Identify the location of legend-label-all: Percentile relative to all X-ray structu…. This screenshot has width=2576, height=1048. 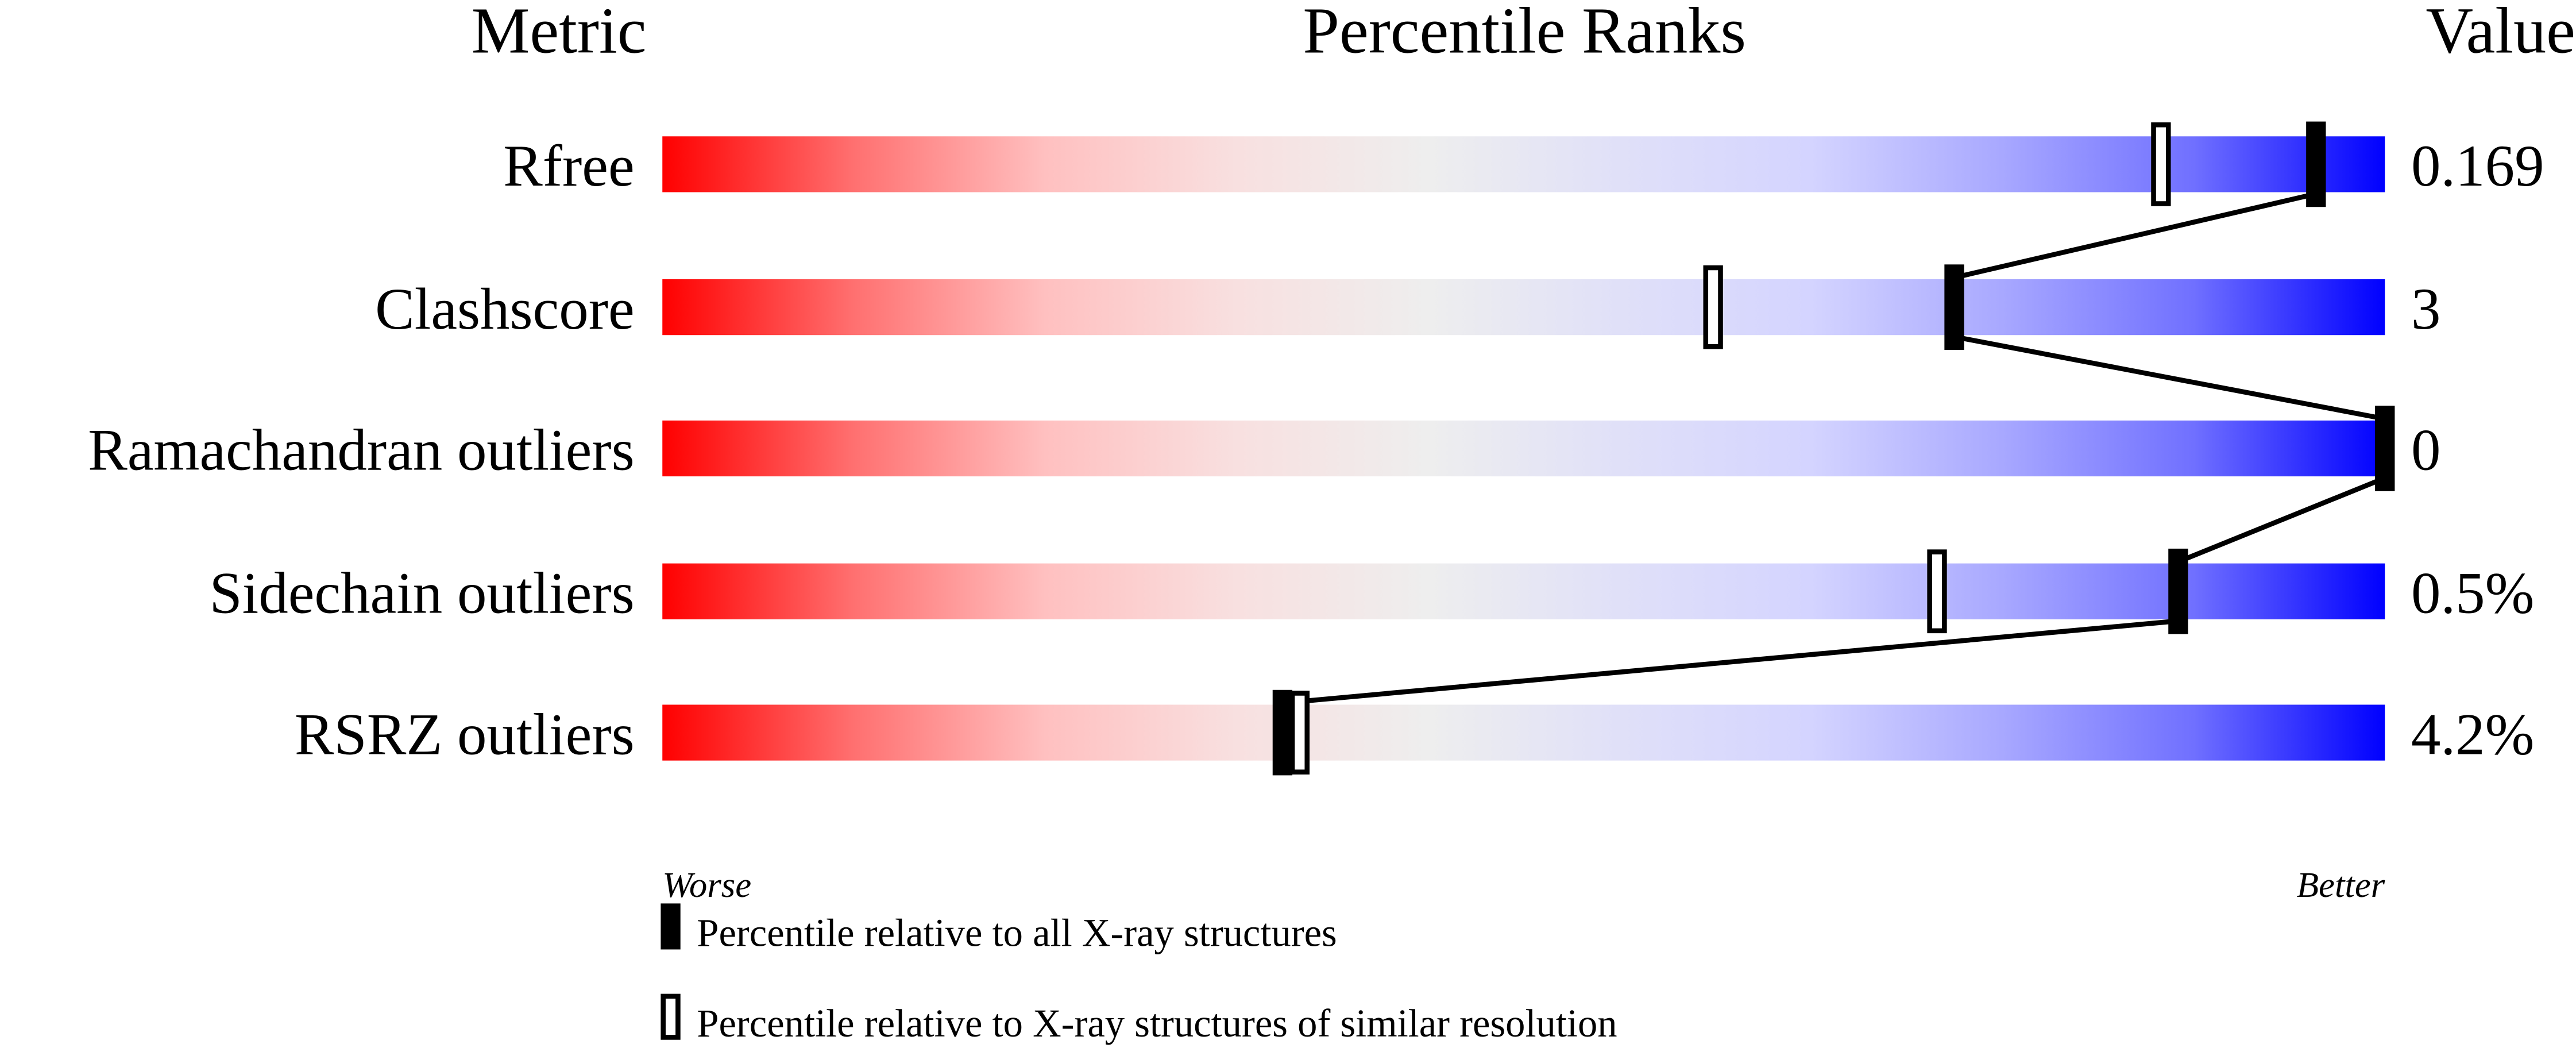
(1017, 933).